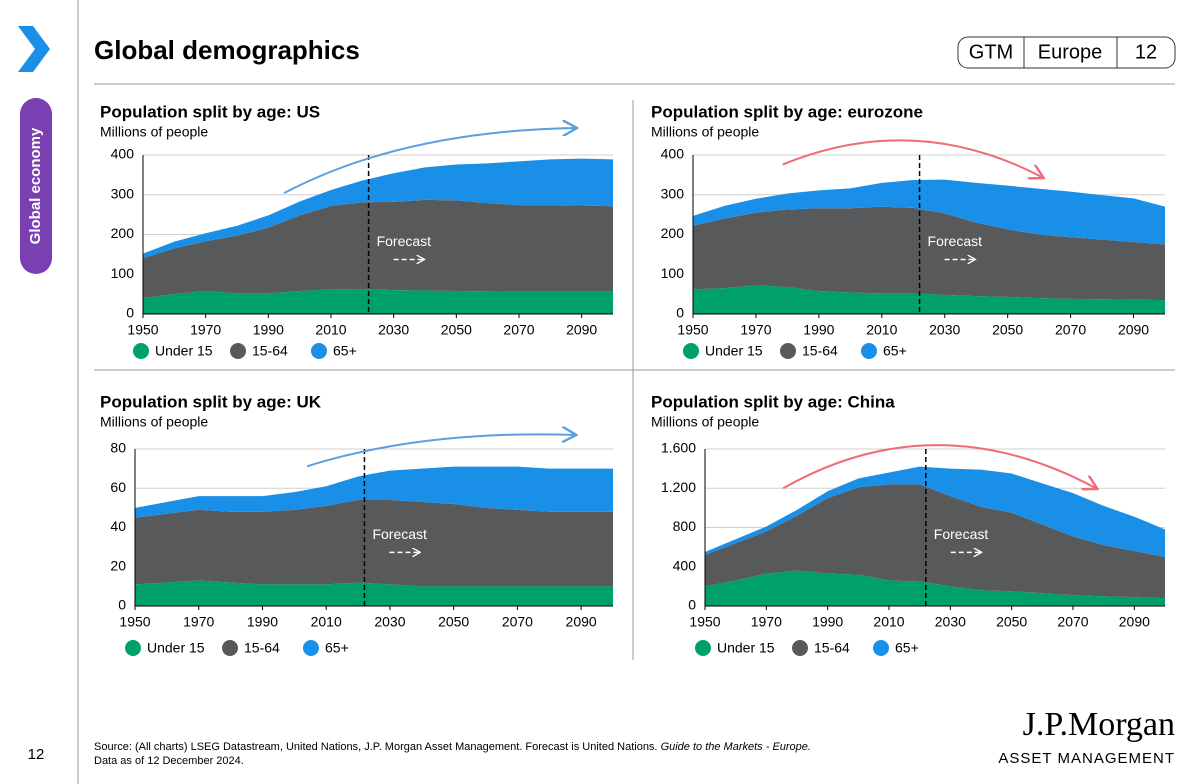 Image resolution: width=1199 pixels, height=784 pixels. Describe the element at coordinates (34, 49) in the screenshot. I see `logo-chevron` at that location.